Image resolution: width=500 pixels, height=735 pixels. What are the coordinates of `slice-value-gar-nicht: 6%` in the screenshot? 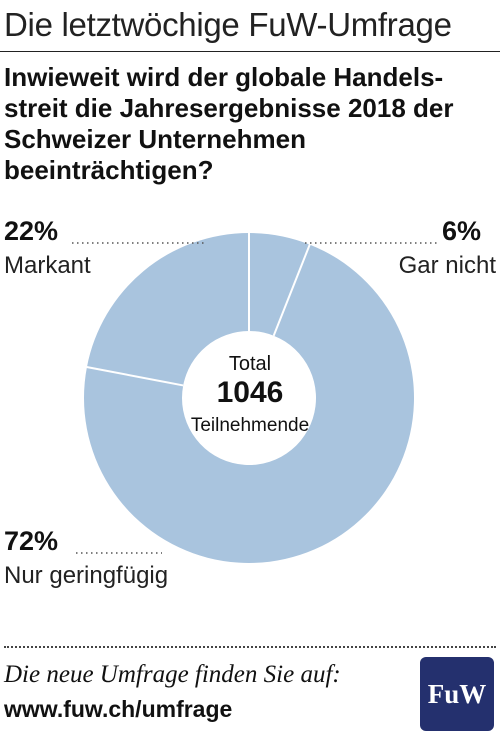 It's located at (462, 231).